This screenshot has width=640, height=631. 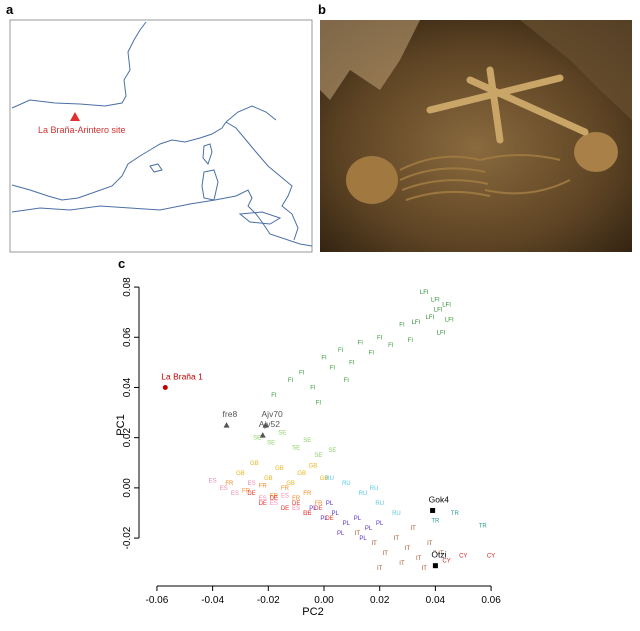 I want to click on site-label: La Braña-Arintero site, so click(x=82, y=130).